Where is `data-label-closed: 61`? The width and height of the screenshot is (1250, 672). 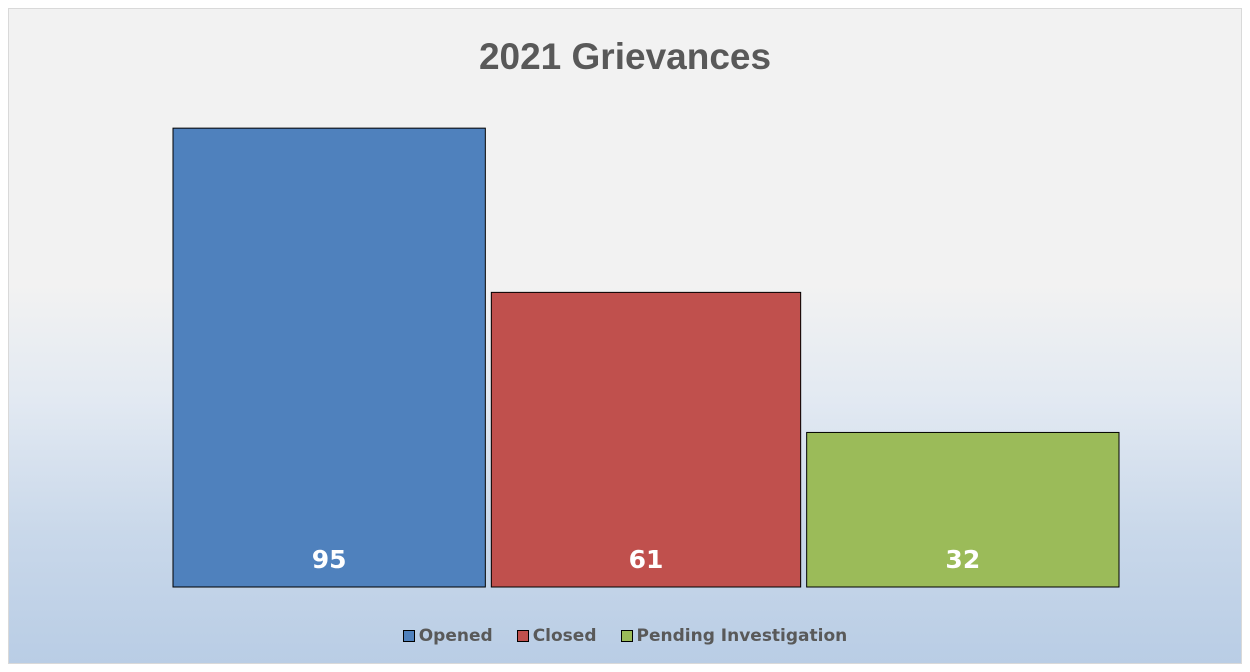 data-label-closed: 61 is located at coordinates (646, 559).